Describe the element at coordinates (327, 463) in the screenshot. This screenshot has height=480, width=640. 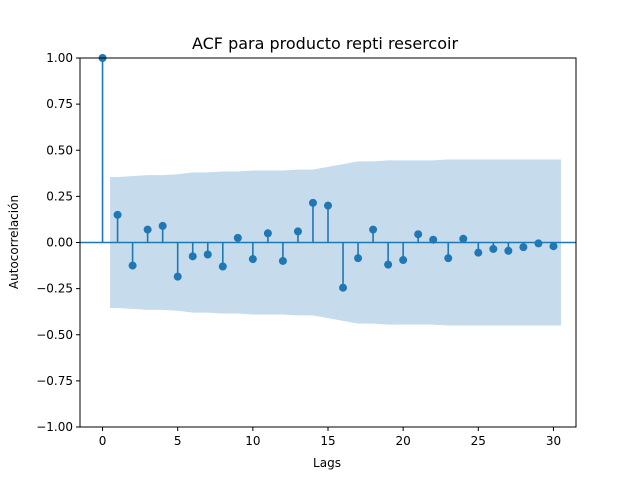
I see `x-axis-label: Lags` at that location.